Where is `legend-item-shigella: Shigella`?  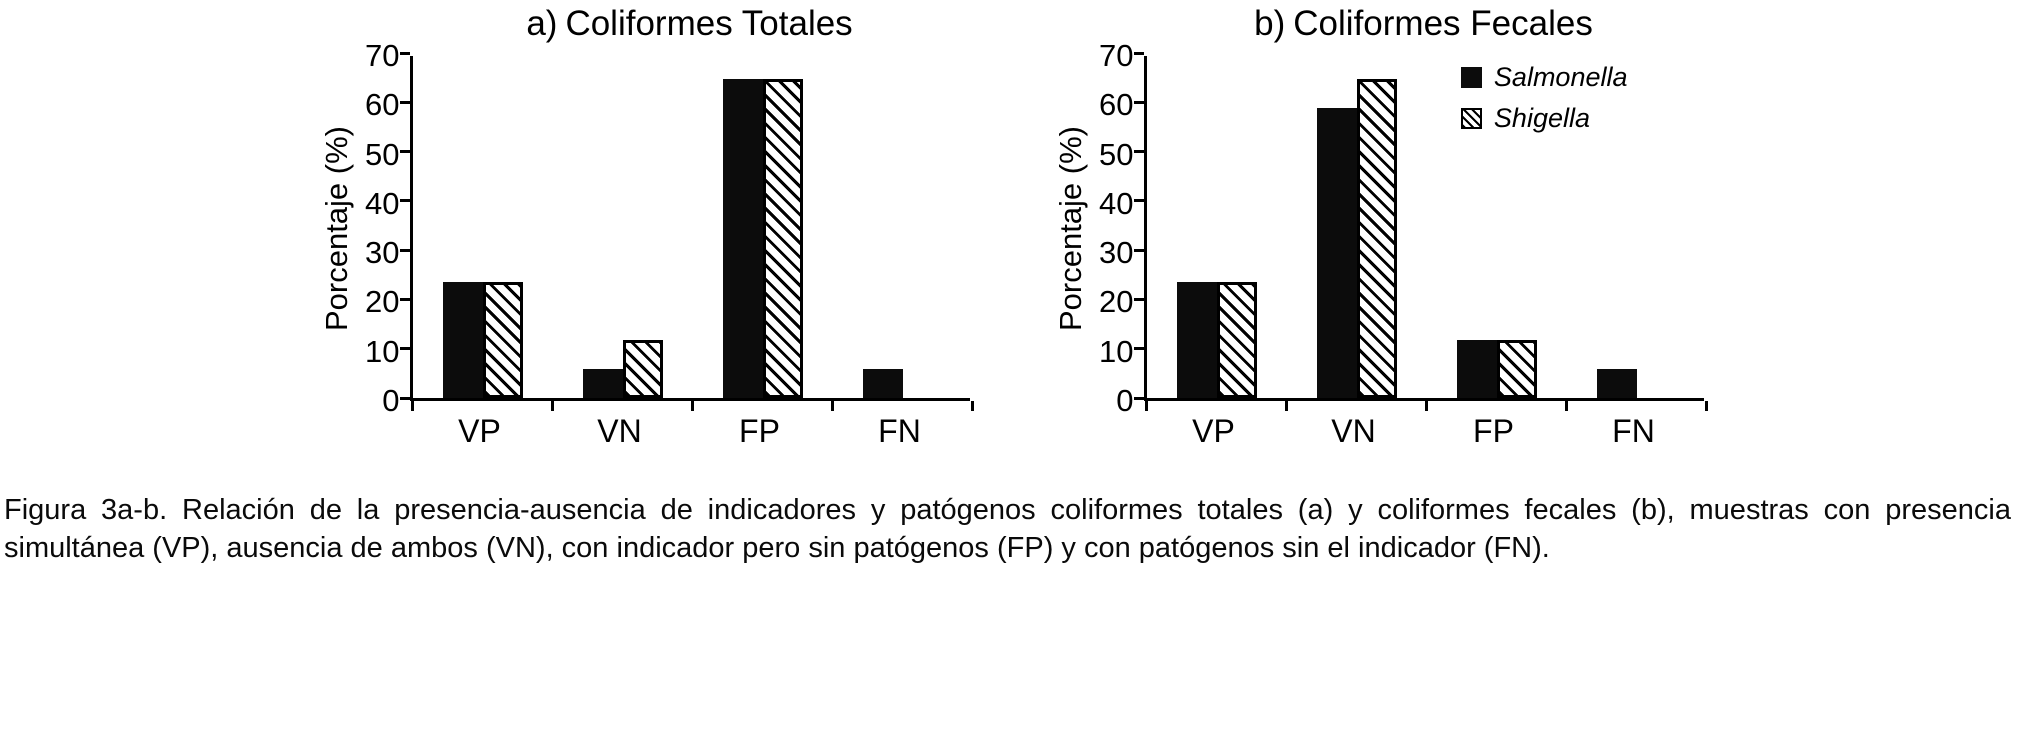 legend-item-shigella: Shigella is located at coordinates (1544, 118).